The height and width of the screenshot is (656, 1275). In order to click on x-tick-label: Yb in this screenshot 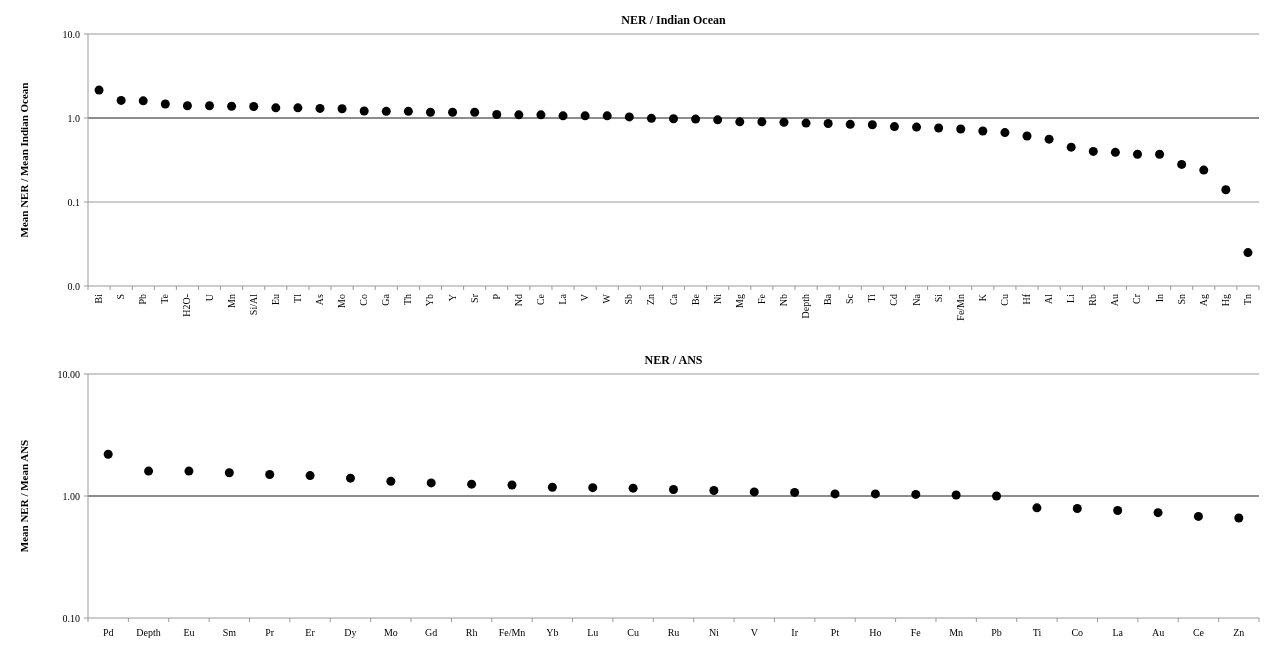, I will do `click(552, 632)`.